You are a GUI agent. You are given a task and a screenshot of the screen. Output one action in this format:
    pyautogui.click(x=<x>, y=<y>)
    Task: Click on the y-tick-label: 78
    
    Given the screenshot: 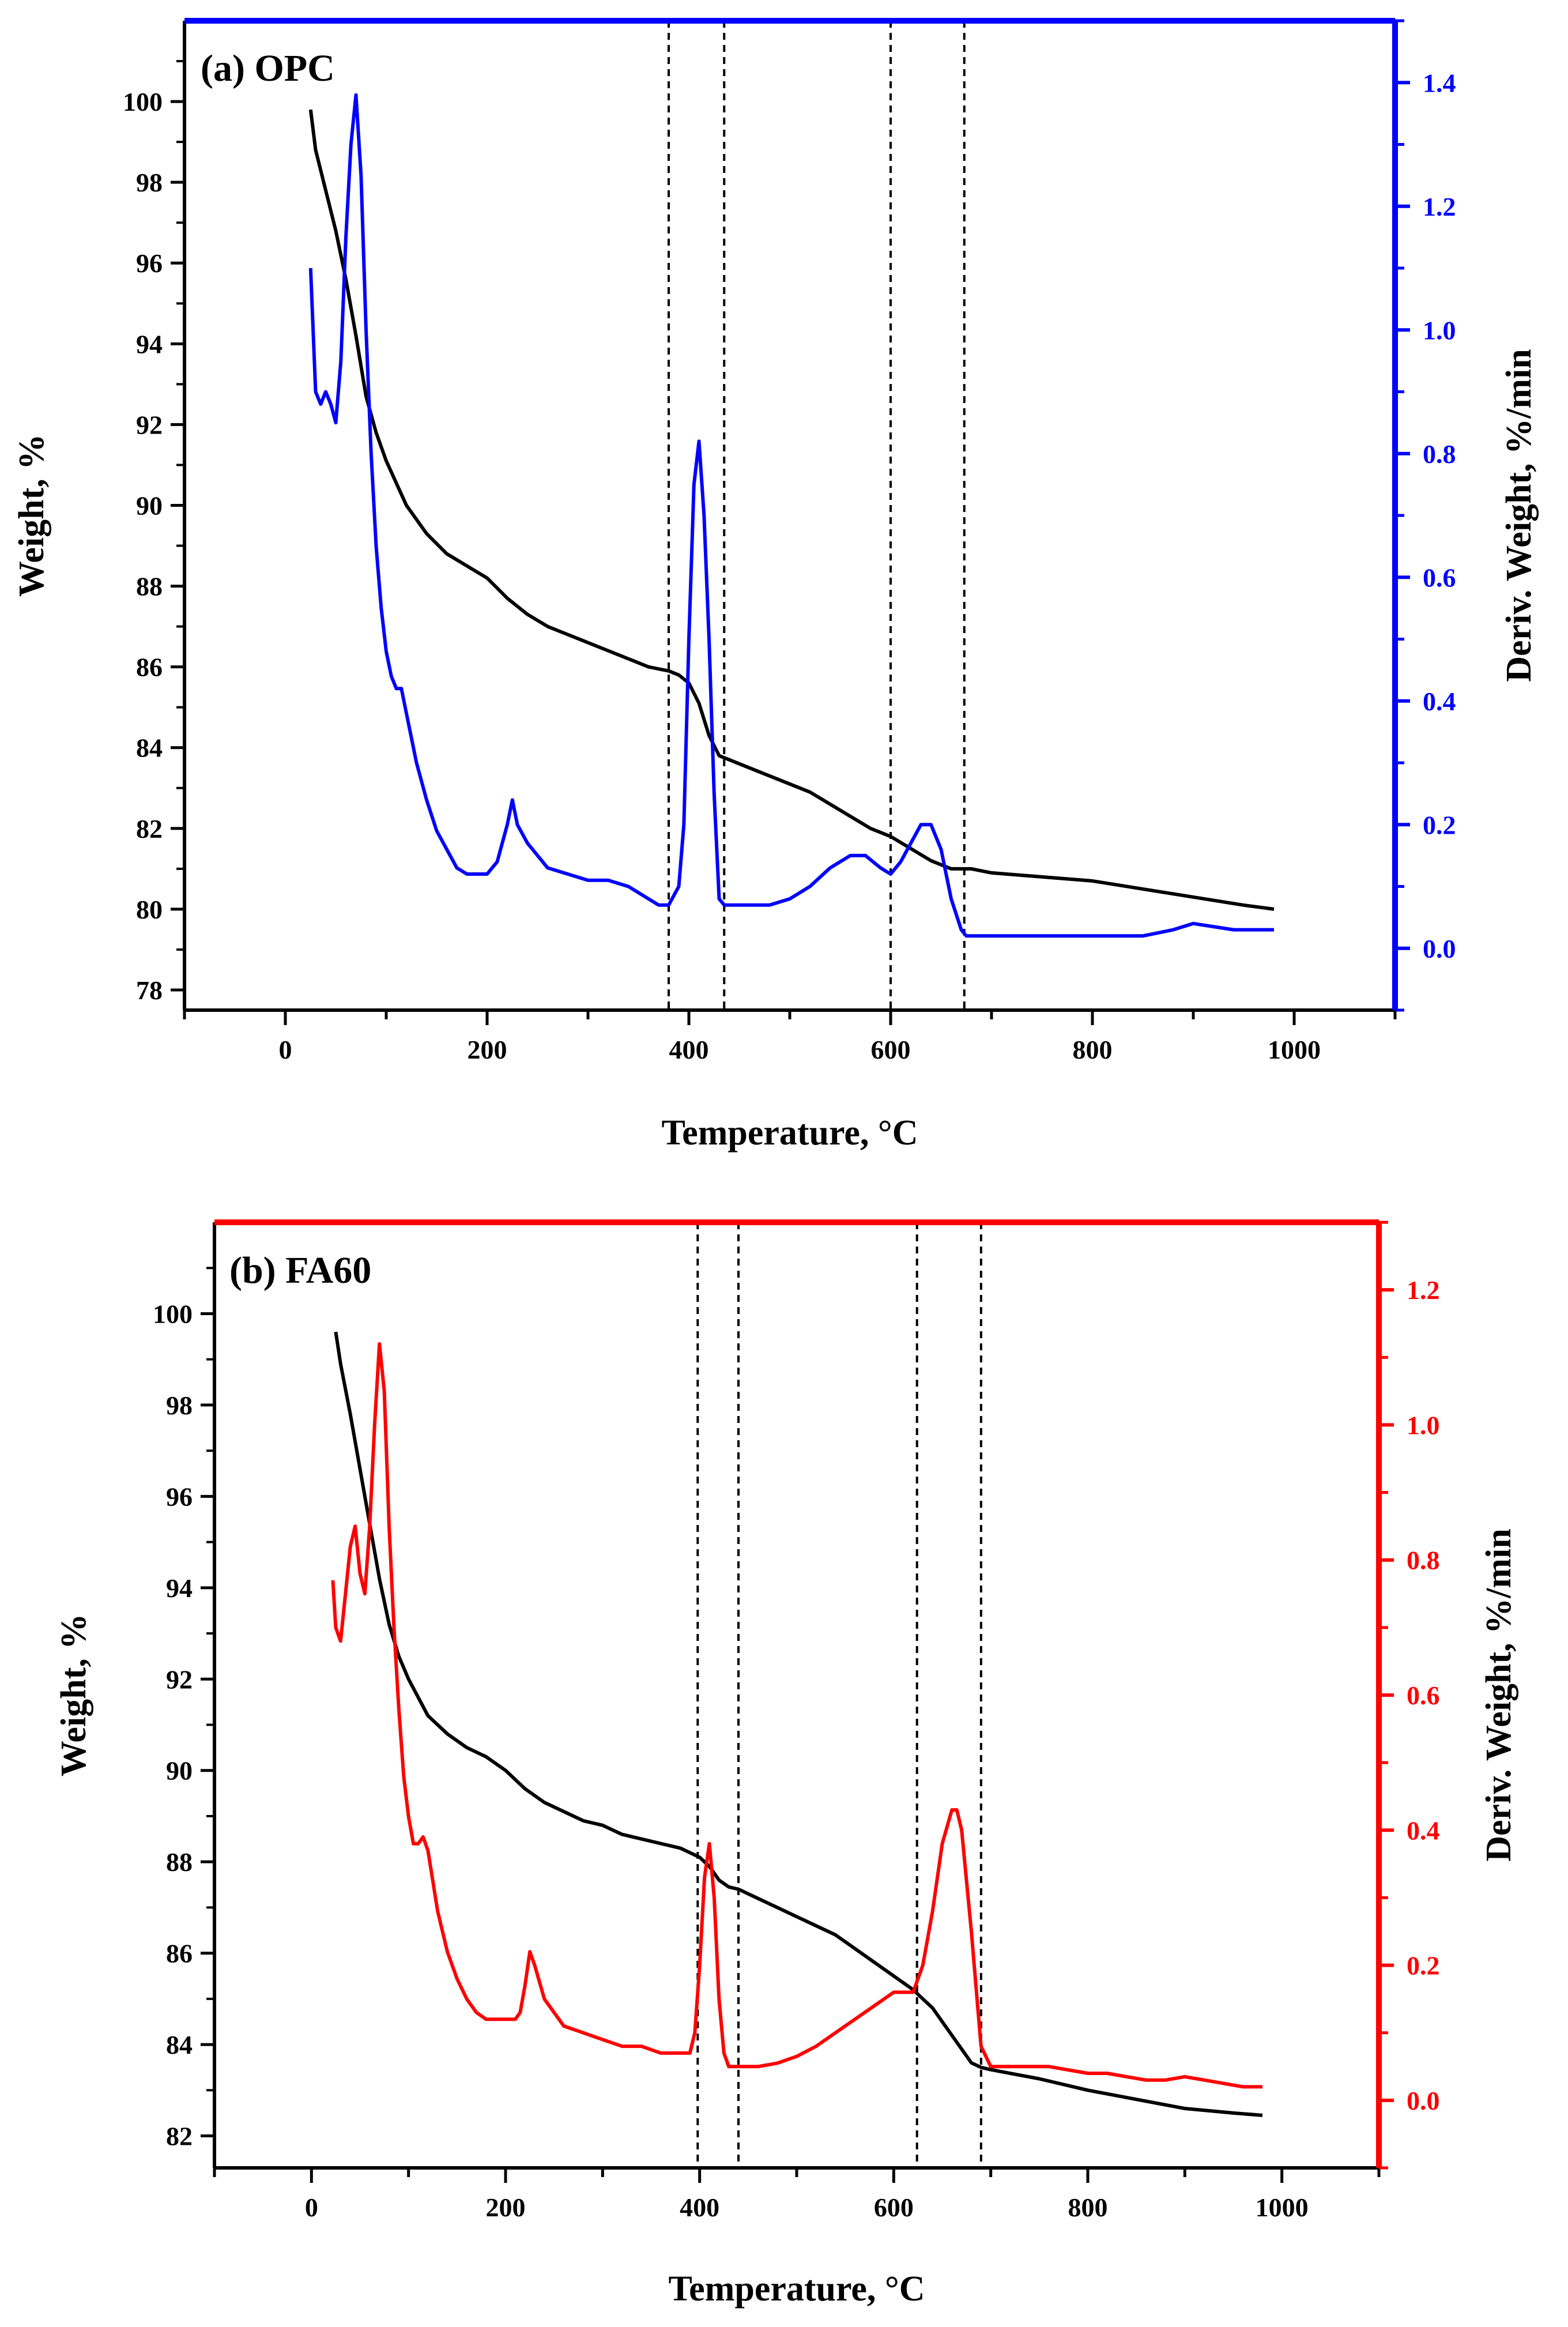 What is the action you would take?
    pyautogui.click(x=149, y=991)
    